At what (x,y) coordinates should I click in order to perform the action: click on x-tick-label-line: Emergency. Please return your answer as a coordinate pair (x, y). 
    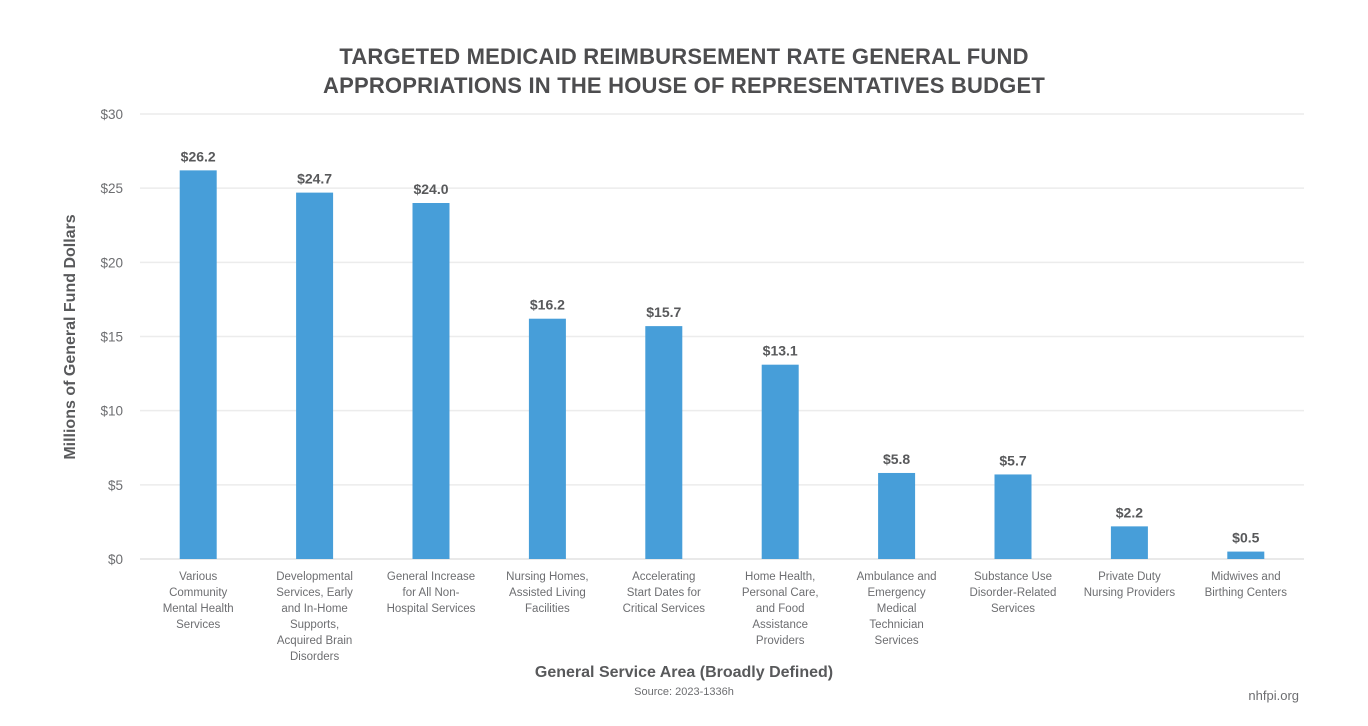
    Looking at the image, I should click on (897, 593).